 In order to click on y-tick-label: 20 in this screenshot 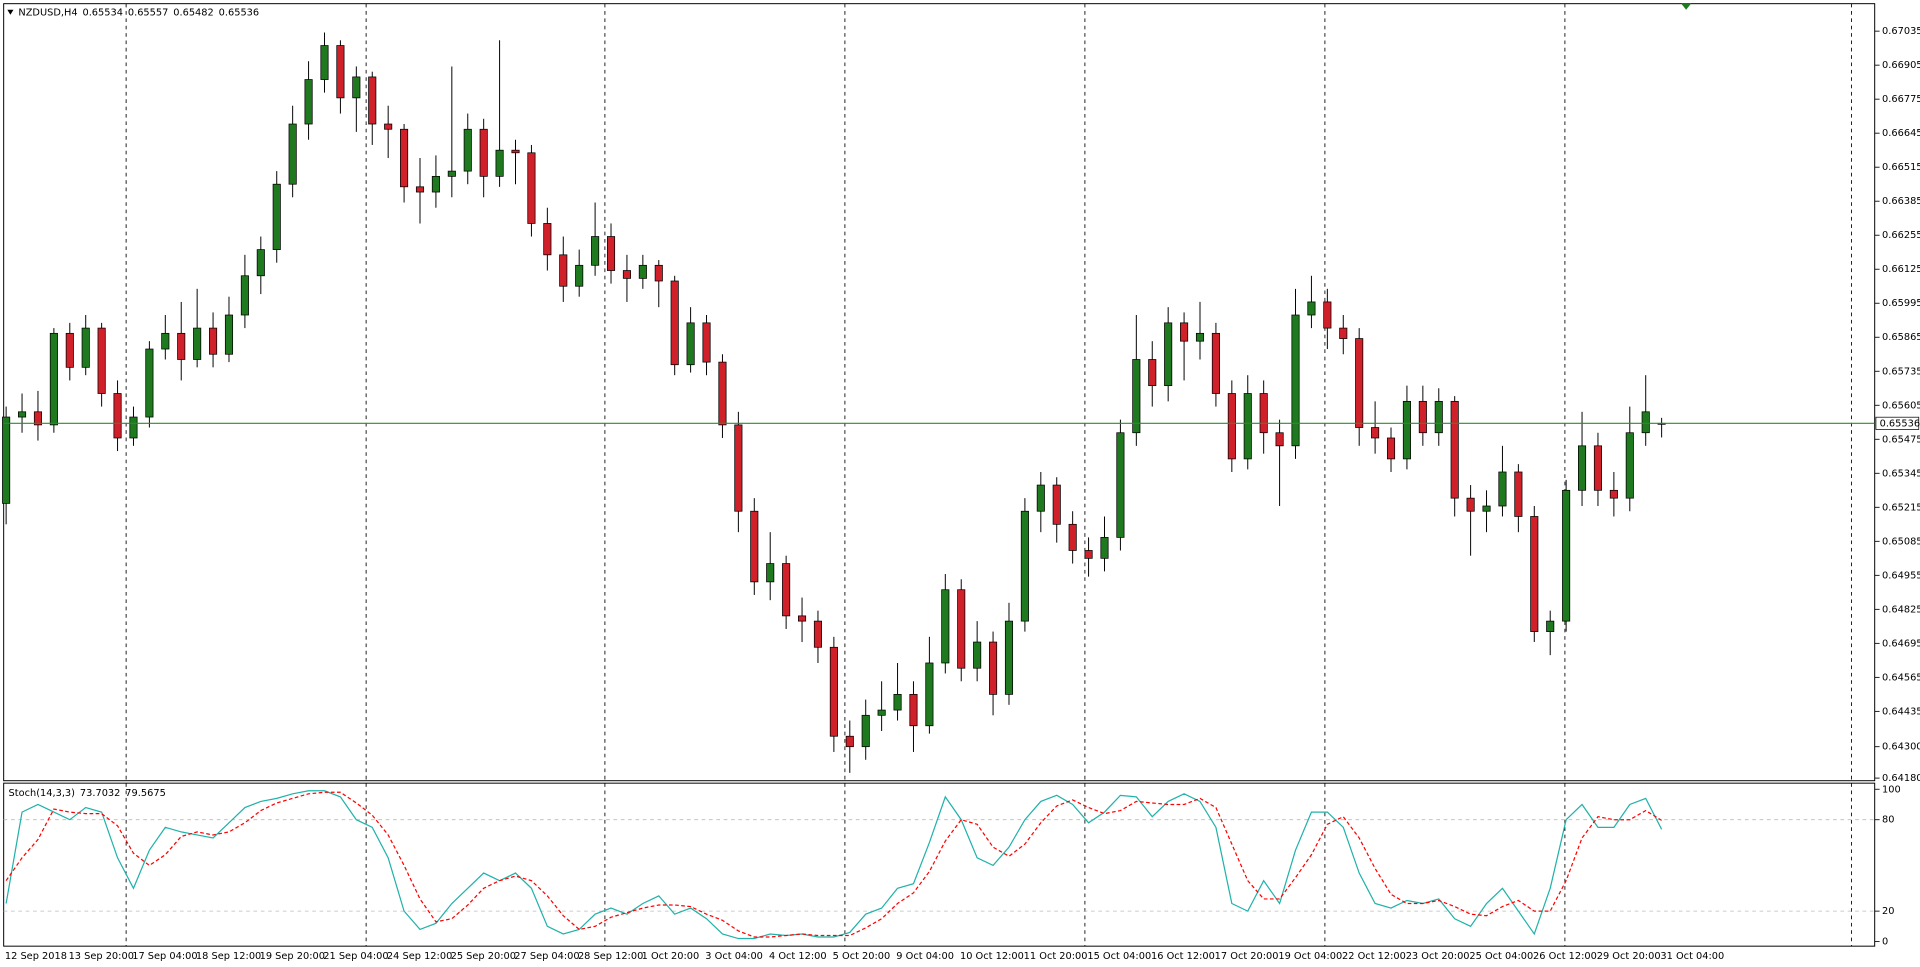, I will do `click(1888, 911)`.